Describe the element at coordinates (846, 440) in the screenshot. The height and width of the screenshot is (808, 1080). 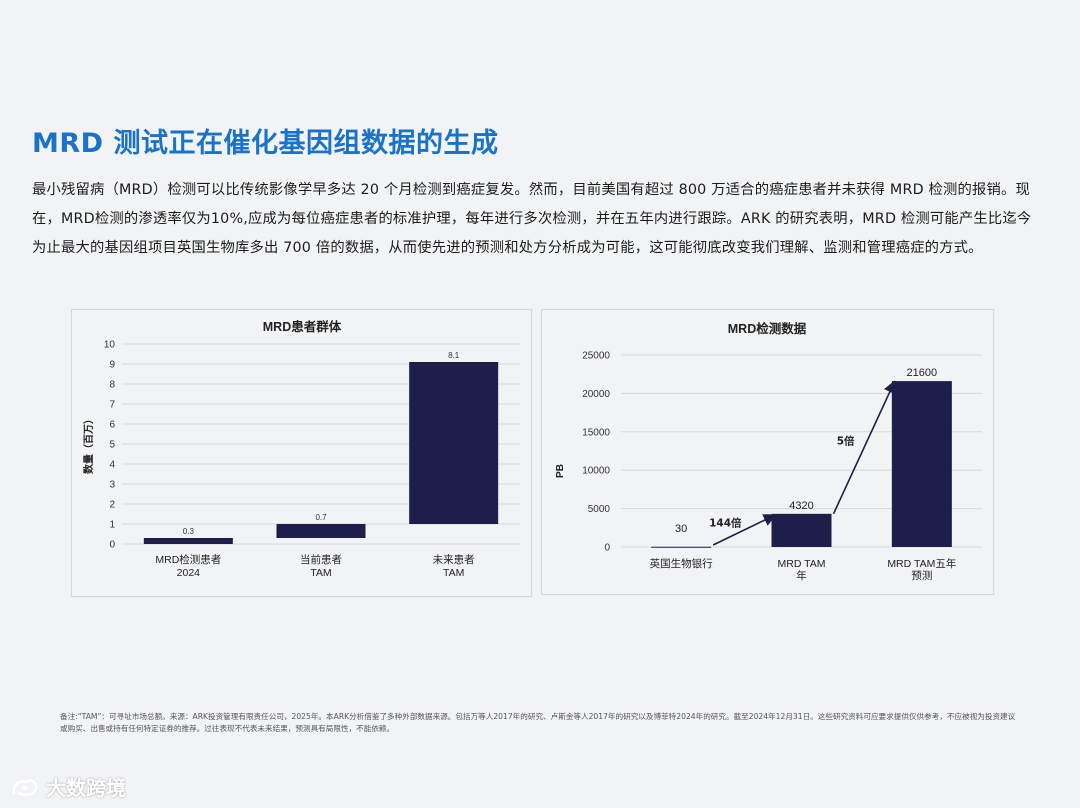
I see `growth-annotation: 5倍` at that location.